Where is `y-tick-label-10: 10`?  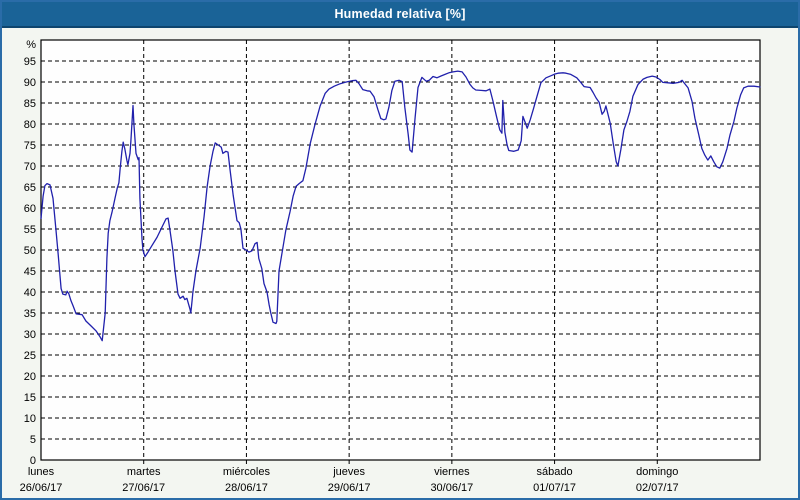
y-tick-label-10: 10 is located at coordinates (30, 419).